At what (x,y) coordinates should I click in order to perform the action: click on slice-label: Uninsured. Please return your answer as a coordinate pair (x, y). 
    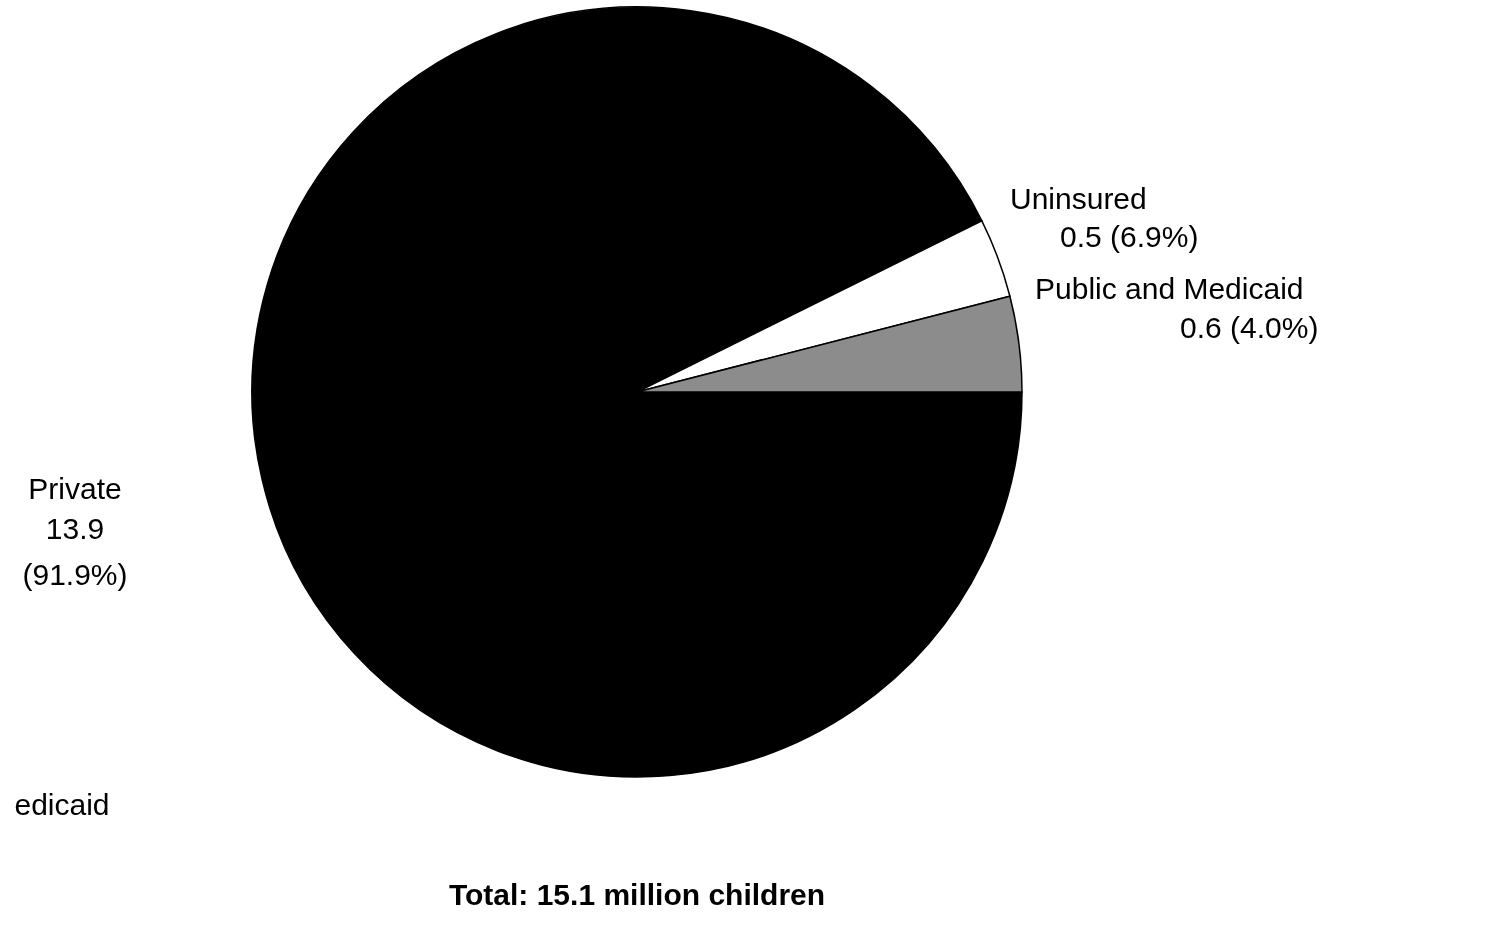
    Looking at the image, I should click on (1078, 198).